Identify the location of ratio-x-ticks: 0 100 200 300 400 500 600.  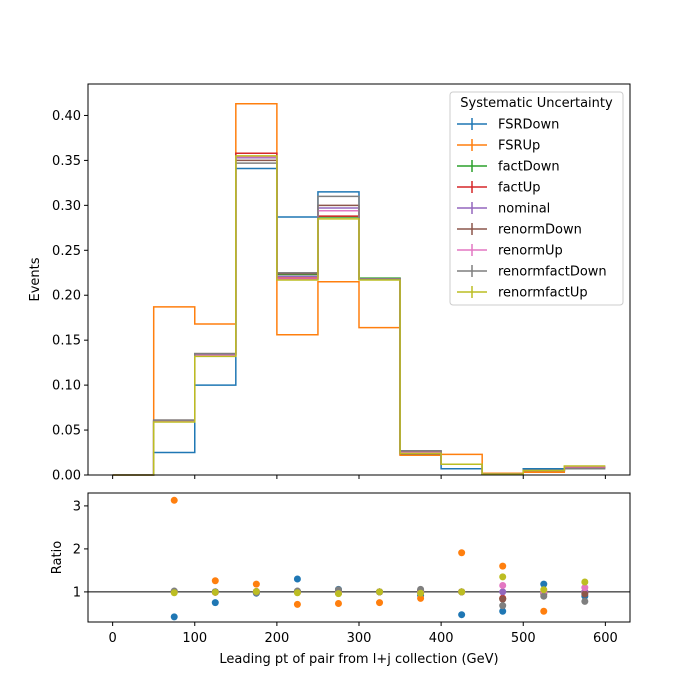
(363, 634).